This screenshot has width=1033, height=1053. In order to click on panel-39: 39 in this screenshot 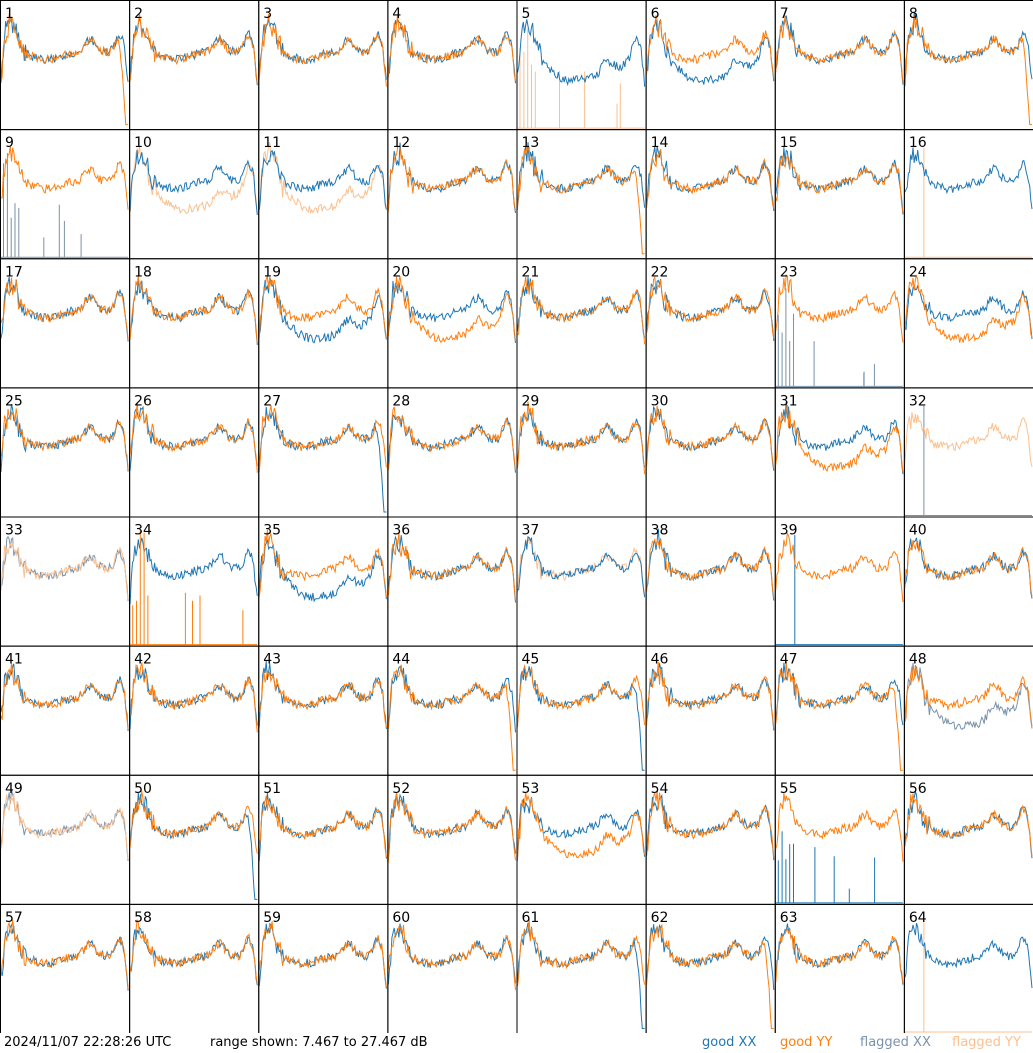, I will do `click(839, 581)`.